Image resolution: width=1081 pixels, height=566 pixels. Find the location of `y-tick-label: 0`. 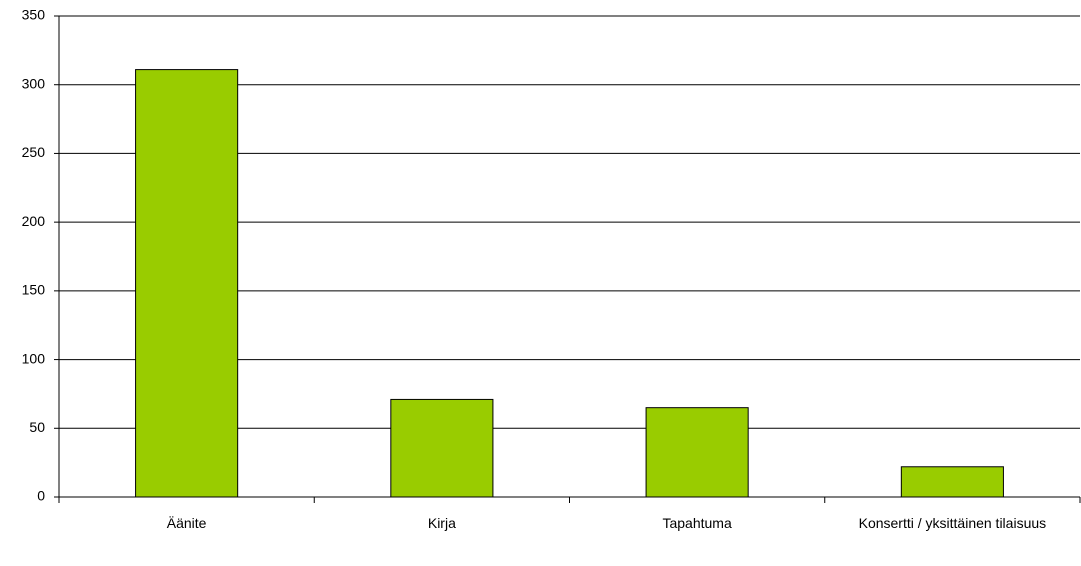

y-tick-label: 0 is located at coordinates (41, 496).